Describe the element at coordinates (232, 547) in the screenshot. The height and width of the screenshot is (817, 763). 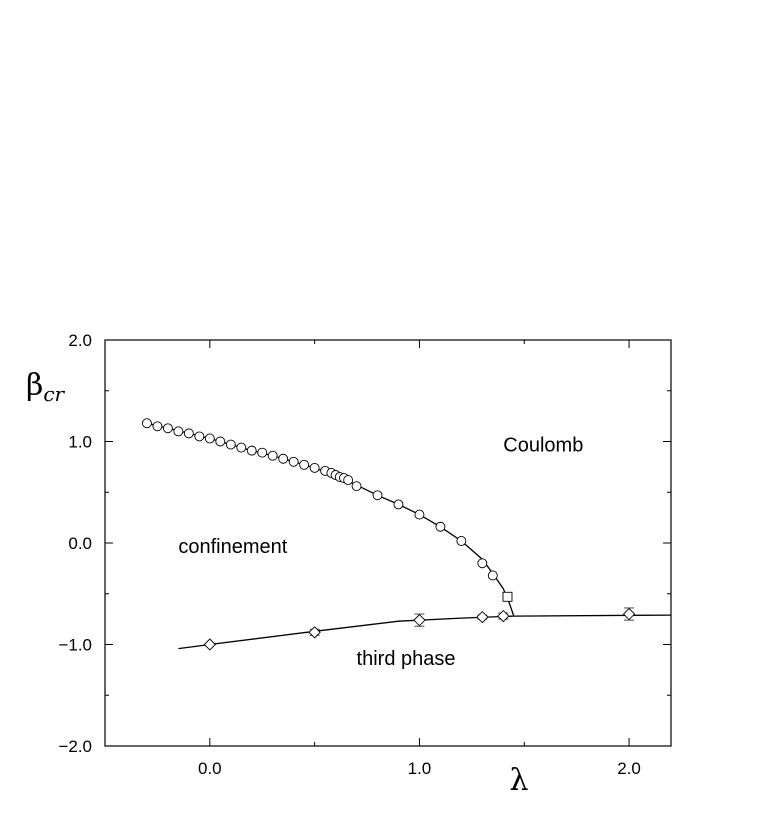
I see `region-label: confinement` at that location.